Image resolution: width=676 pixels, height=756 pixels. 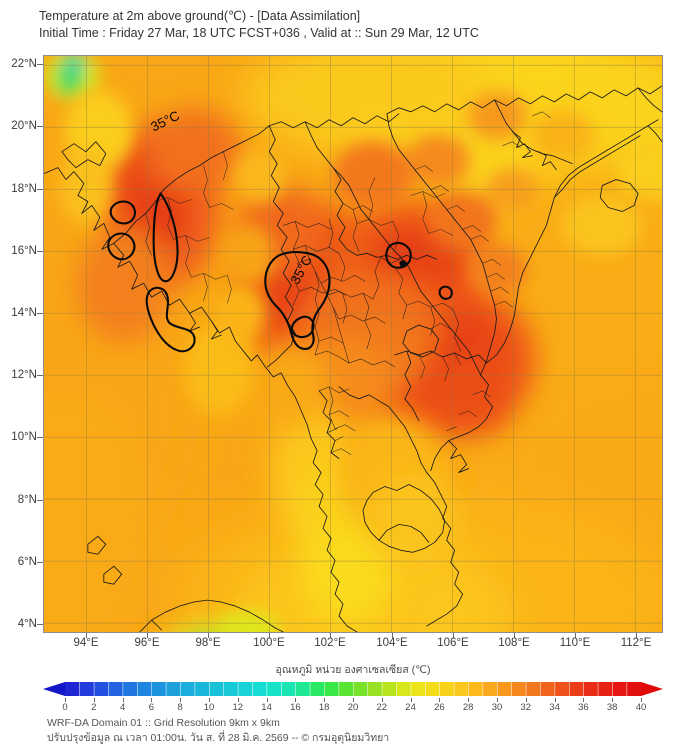 I want to click on y-axis-label: 18°N, so click(x=24, y=189).